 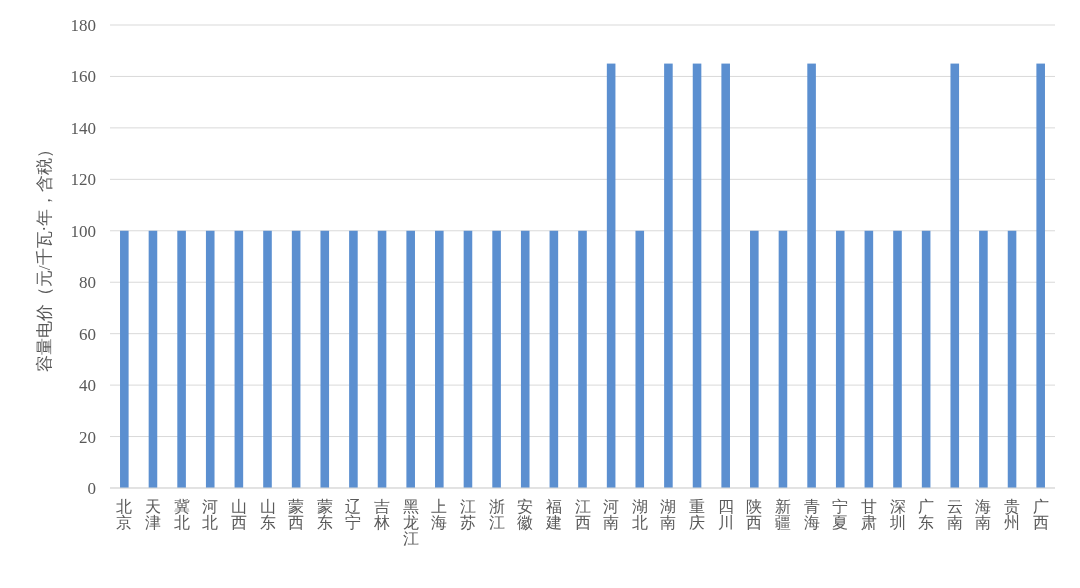 What do you see at coordinates (296, 514) in the screenshot?
I see `x-tick-label: 蒙西` at bounding box center [296, 514].